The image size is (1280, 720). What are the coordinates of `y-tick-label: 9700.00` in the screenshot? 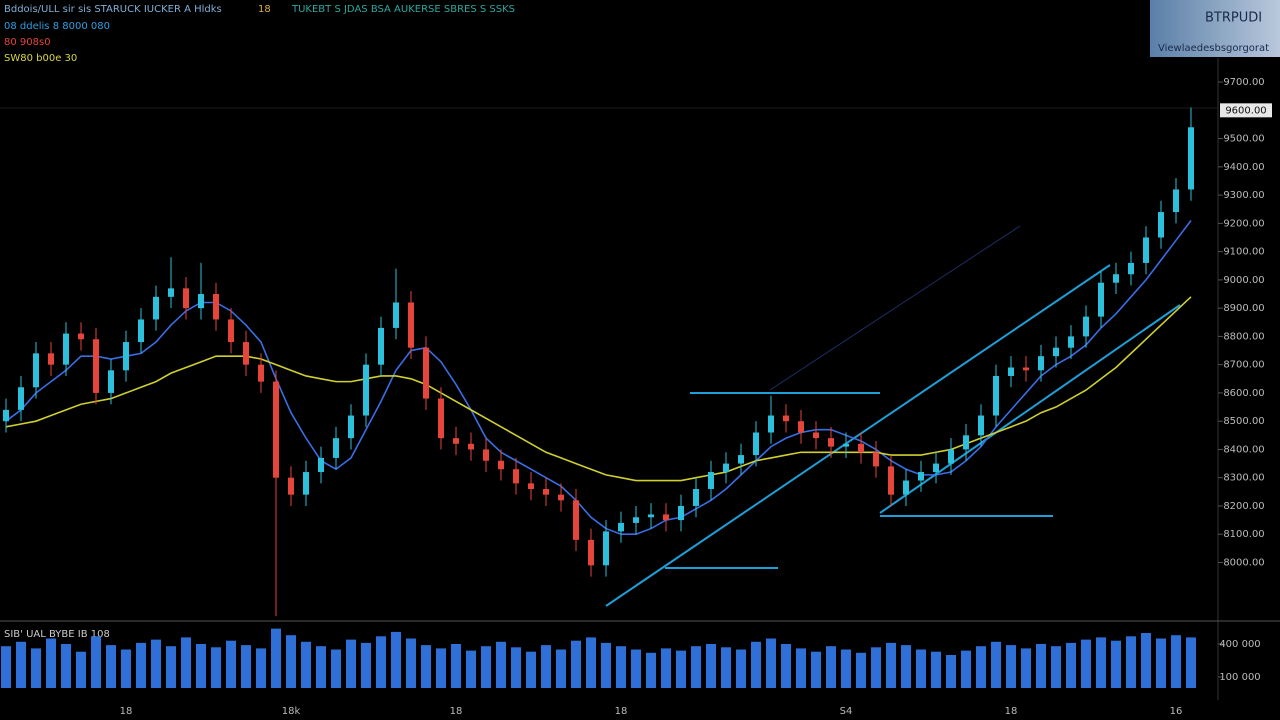 It's located at (1243, 82).